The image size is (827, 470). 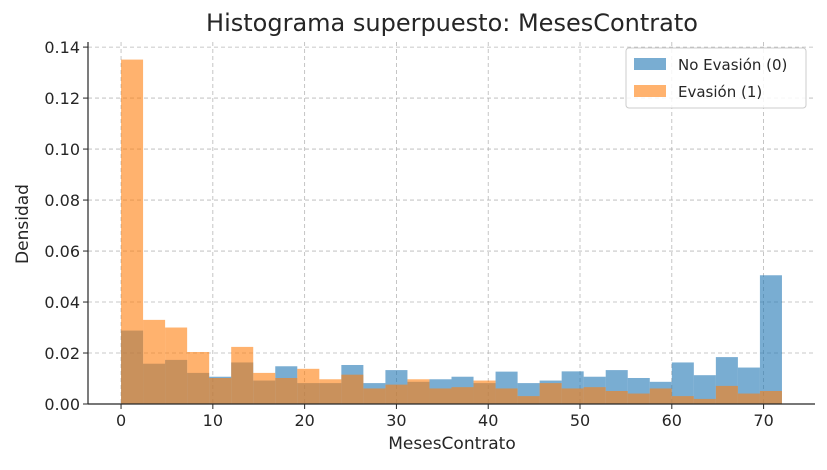 What do you see at coordinates (62, 200) in the screenshot?
I see `y-tick-label-4: 0.08` at bounding box center [62, 200].